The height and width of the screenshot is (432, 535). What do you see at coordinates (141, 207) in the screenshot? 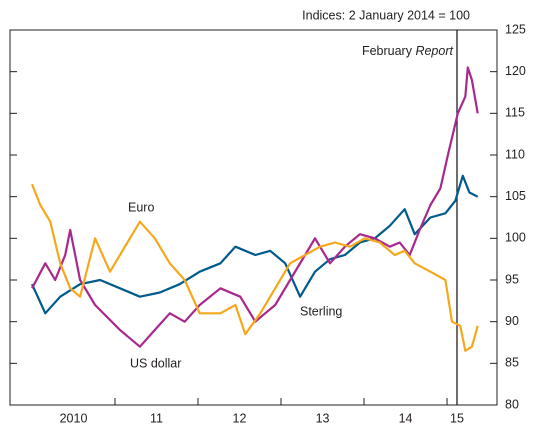
I see `series-label: Euro` at bounding box center [141, 207].